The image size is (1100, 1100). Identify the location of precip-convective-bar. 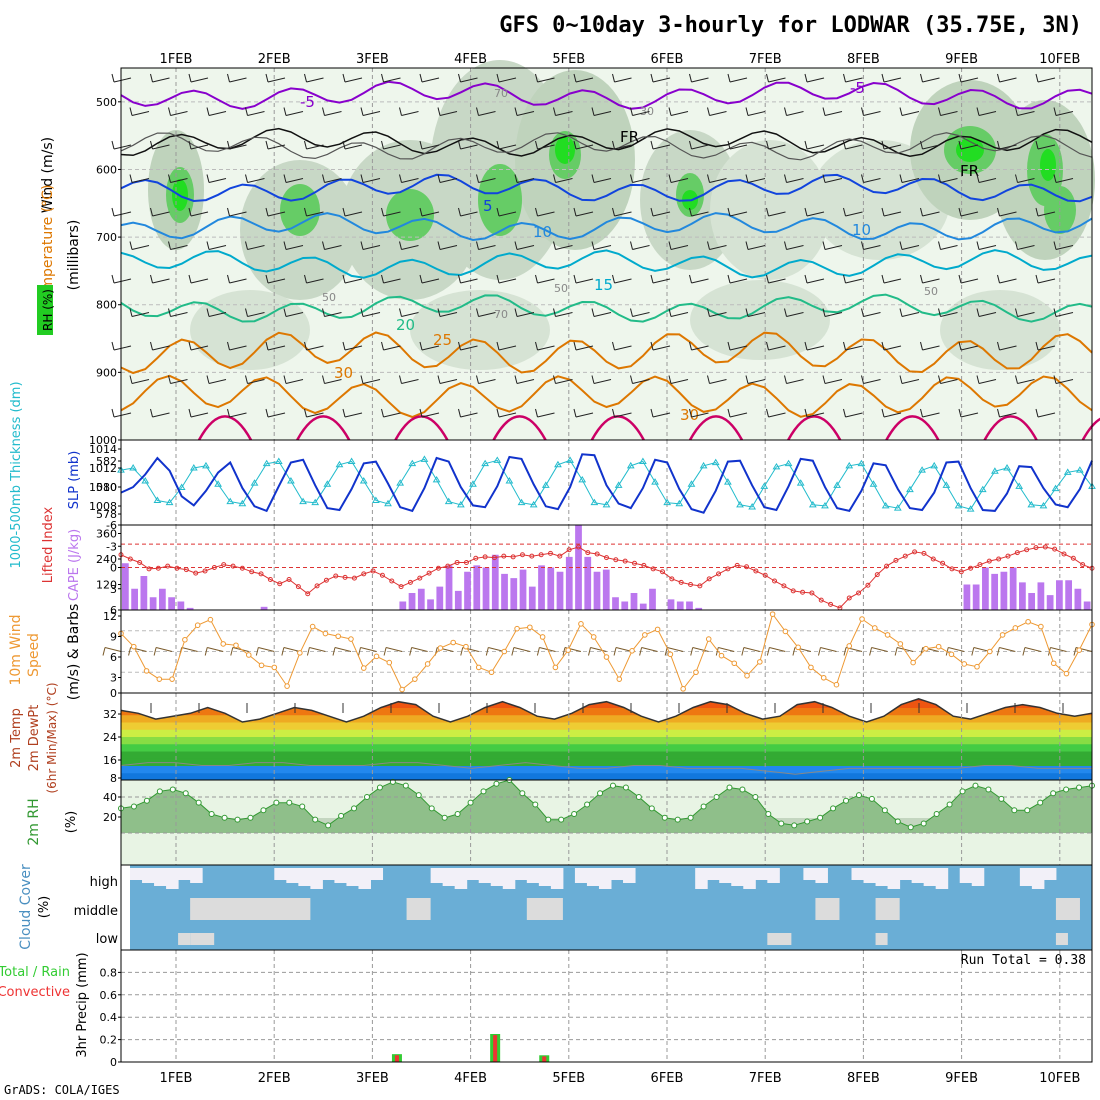
(544, 1059).